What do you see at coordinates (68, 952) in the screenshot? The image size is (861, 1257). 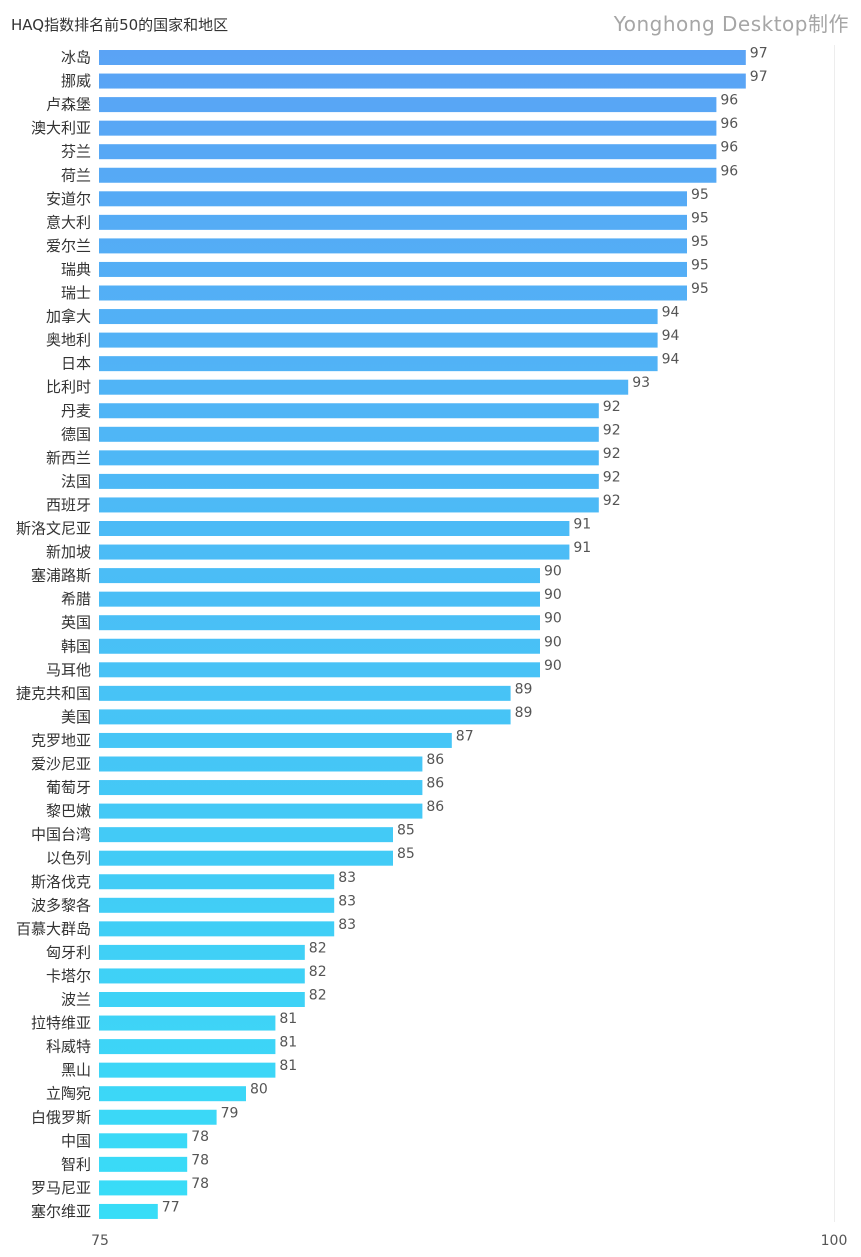 I see `category-label: 匈牙利` at bounding box center [68, 952].